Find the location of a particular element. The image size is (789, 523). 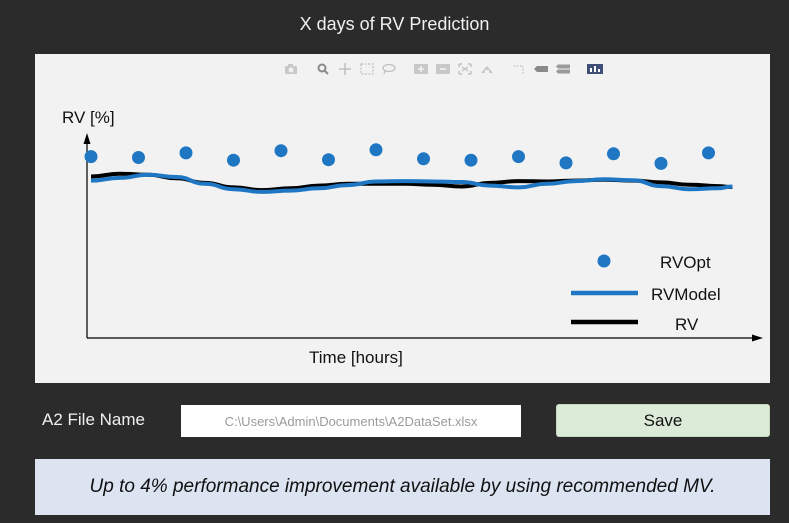

legend-rv-label: RV is located at coordinates (687, 324).